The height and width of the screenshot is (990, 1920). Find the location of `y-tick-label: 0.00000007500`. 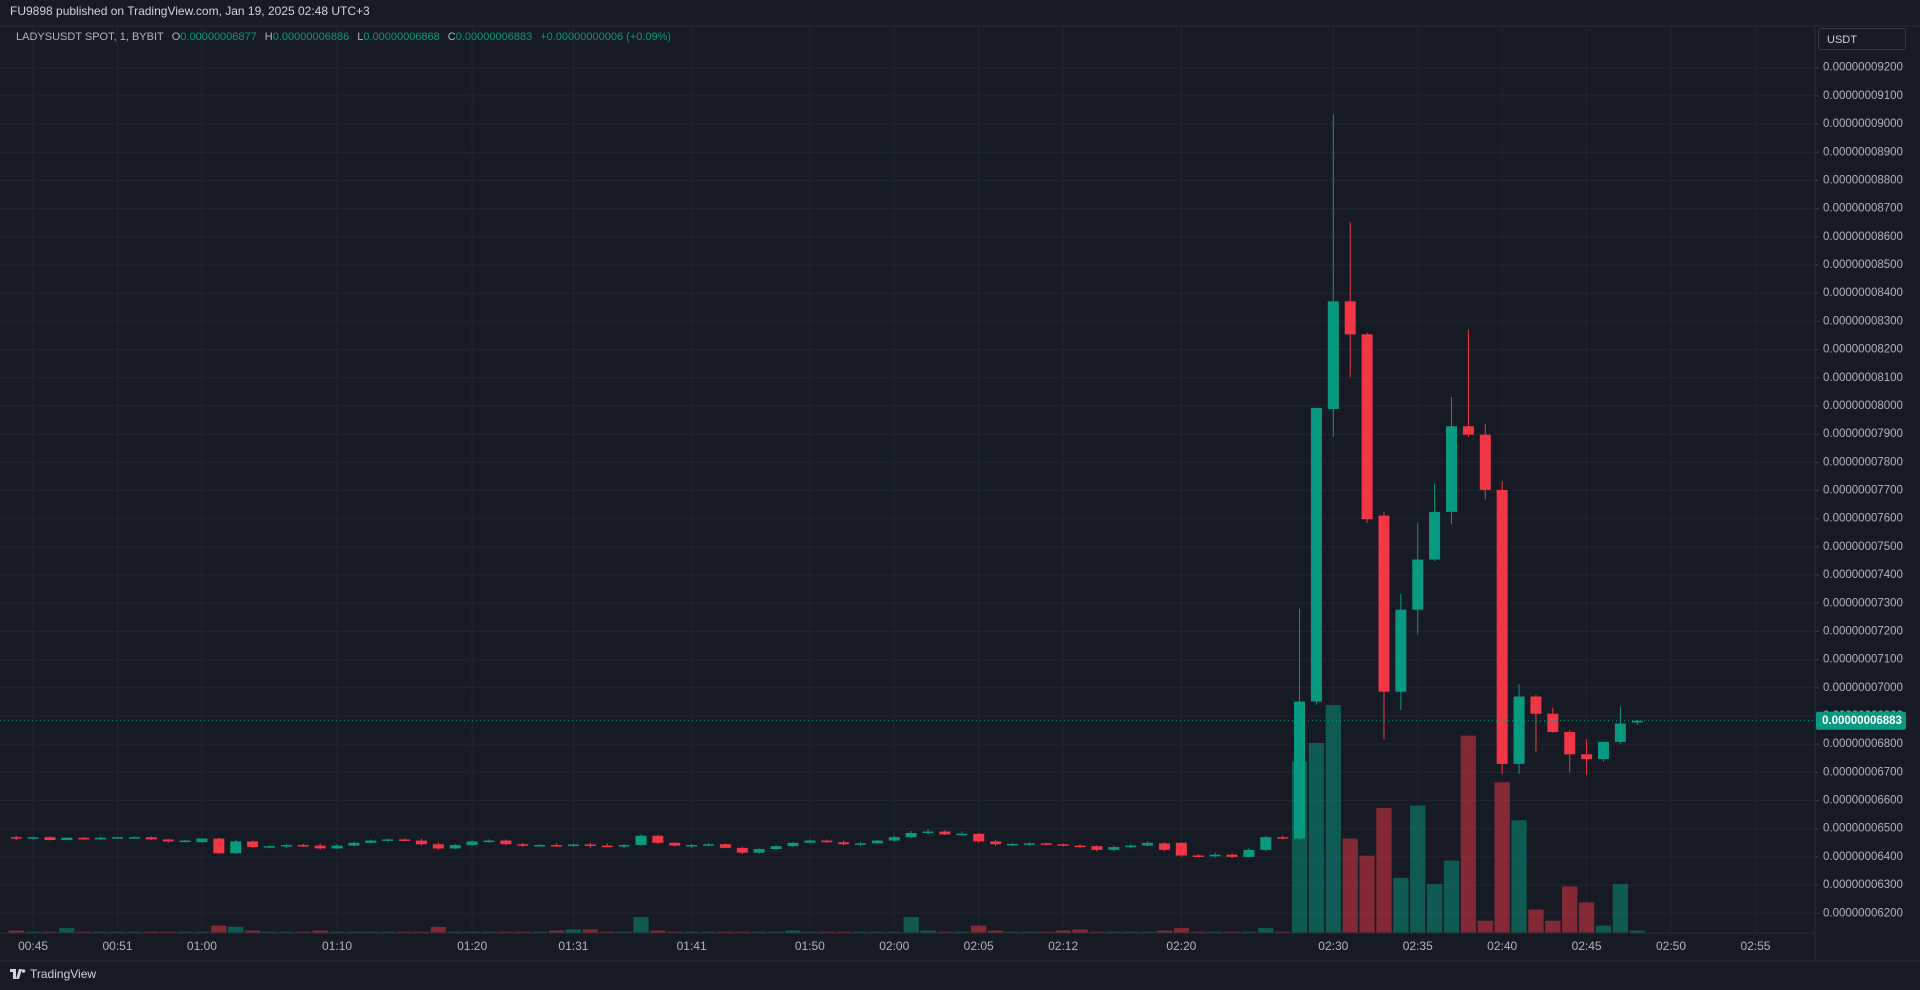

y-tick-label: 0.00000007500 is located at coordinates (1863, 547).